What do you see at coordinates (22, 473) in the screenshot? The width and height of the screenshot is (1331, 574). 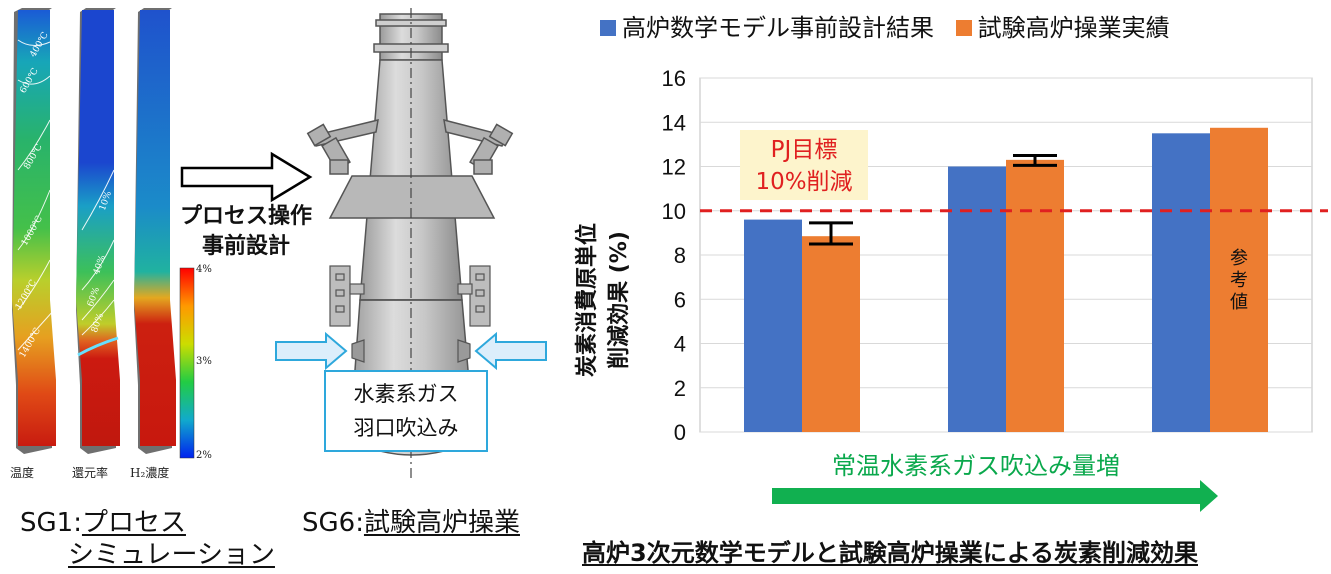 I see `panel-label-temperature: 温度` at bounding box center [22, 473].